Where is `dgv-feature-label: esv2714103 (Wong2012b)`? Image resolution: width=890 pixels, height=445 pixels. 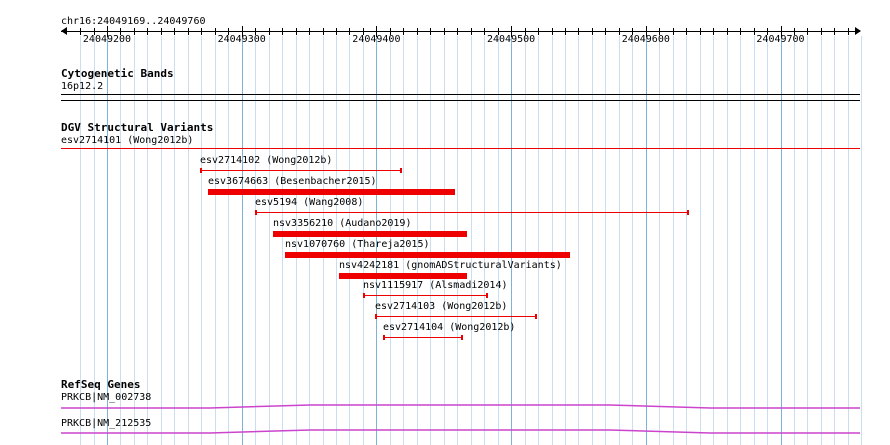
dgv-feature-label: esv2714103 (Wong2012b) is located at coordinates (441, 306).